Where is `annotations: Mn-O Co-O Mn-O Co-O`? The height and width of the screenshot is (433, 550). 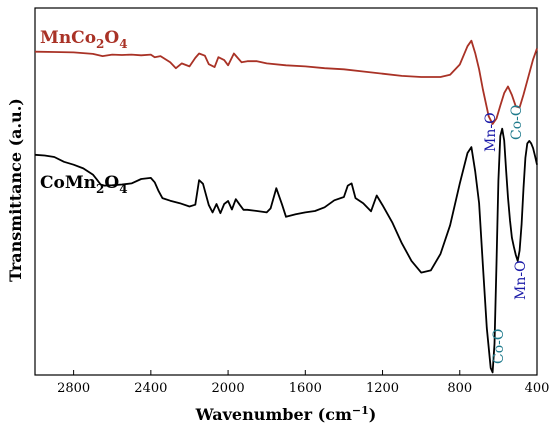
annotations: Mn-O Co-O Mn-O Co-O is located at coordinates (506, 234).